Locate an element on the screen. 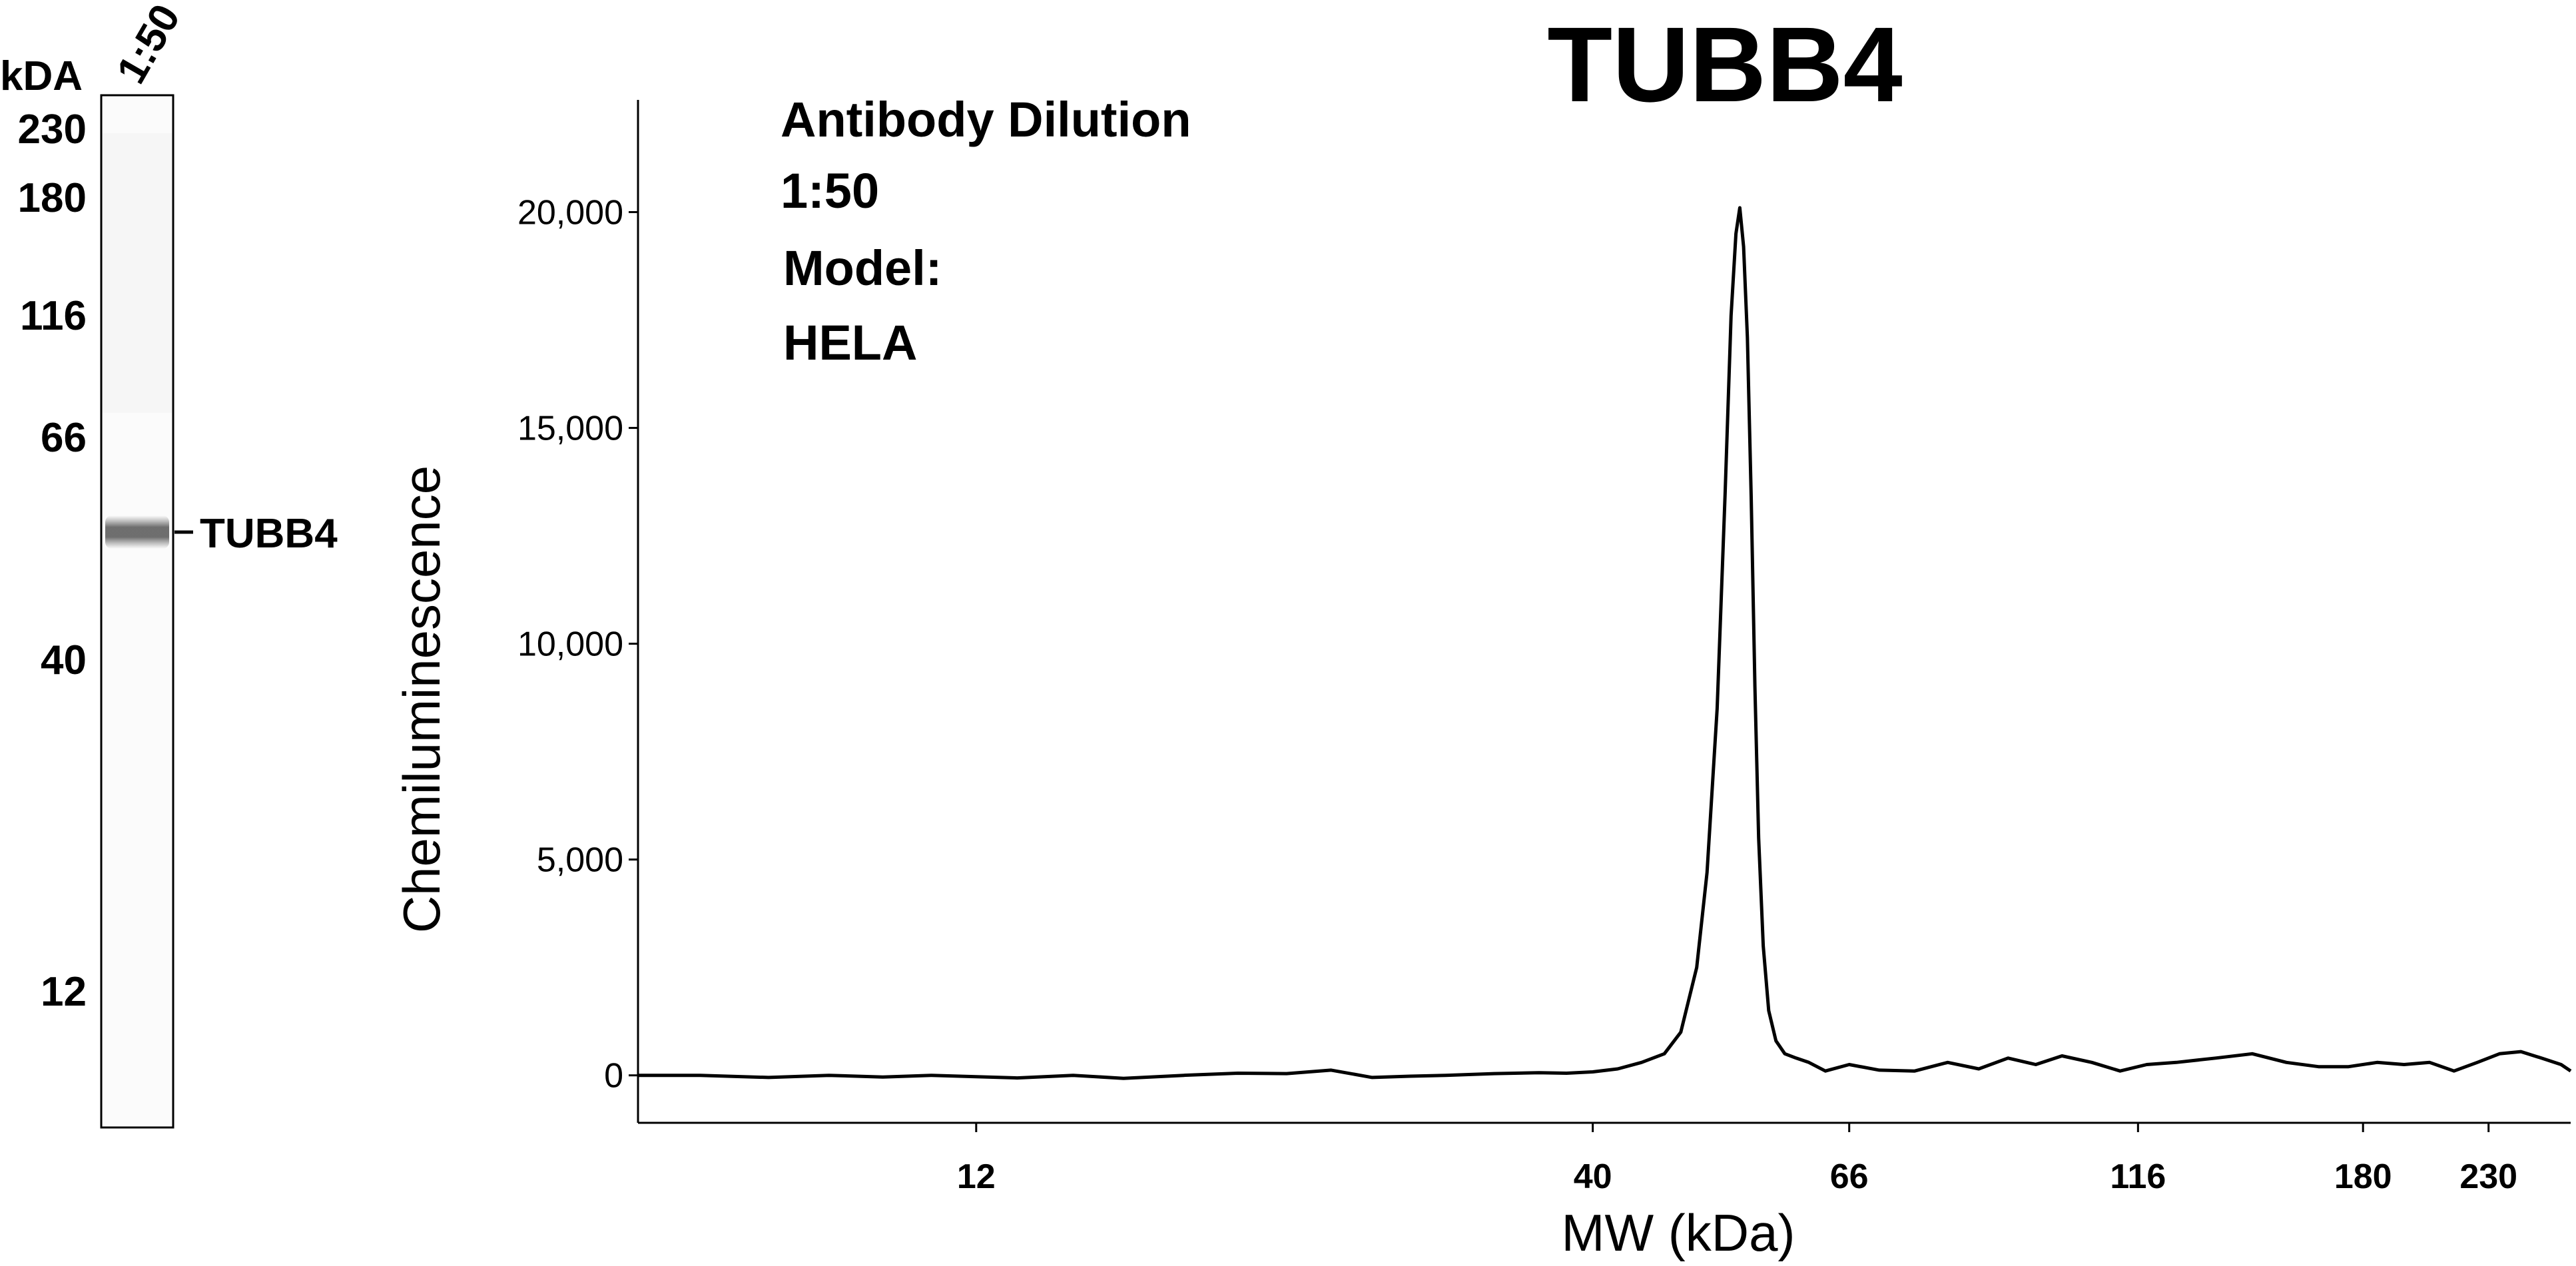 Image resolution: width=2576 pixels, height=1266 pixels. blot-lane-smear is located at coordinates (137, 273).